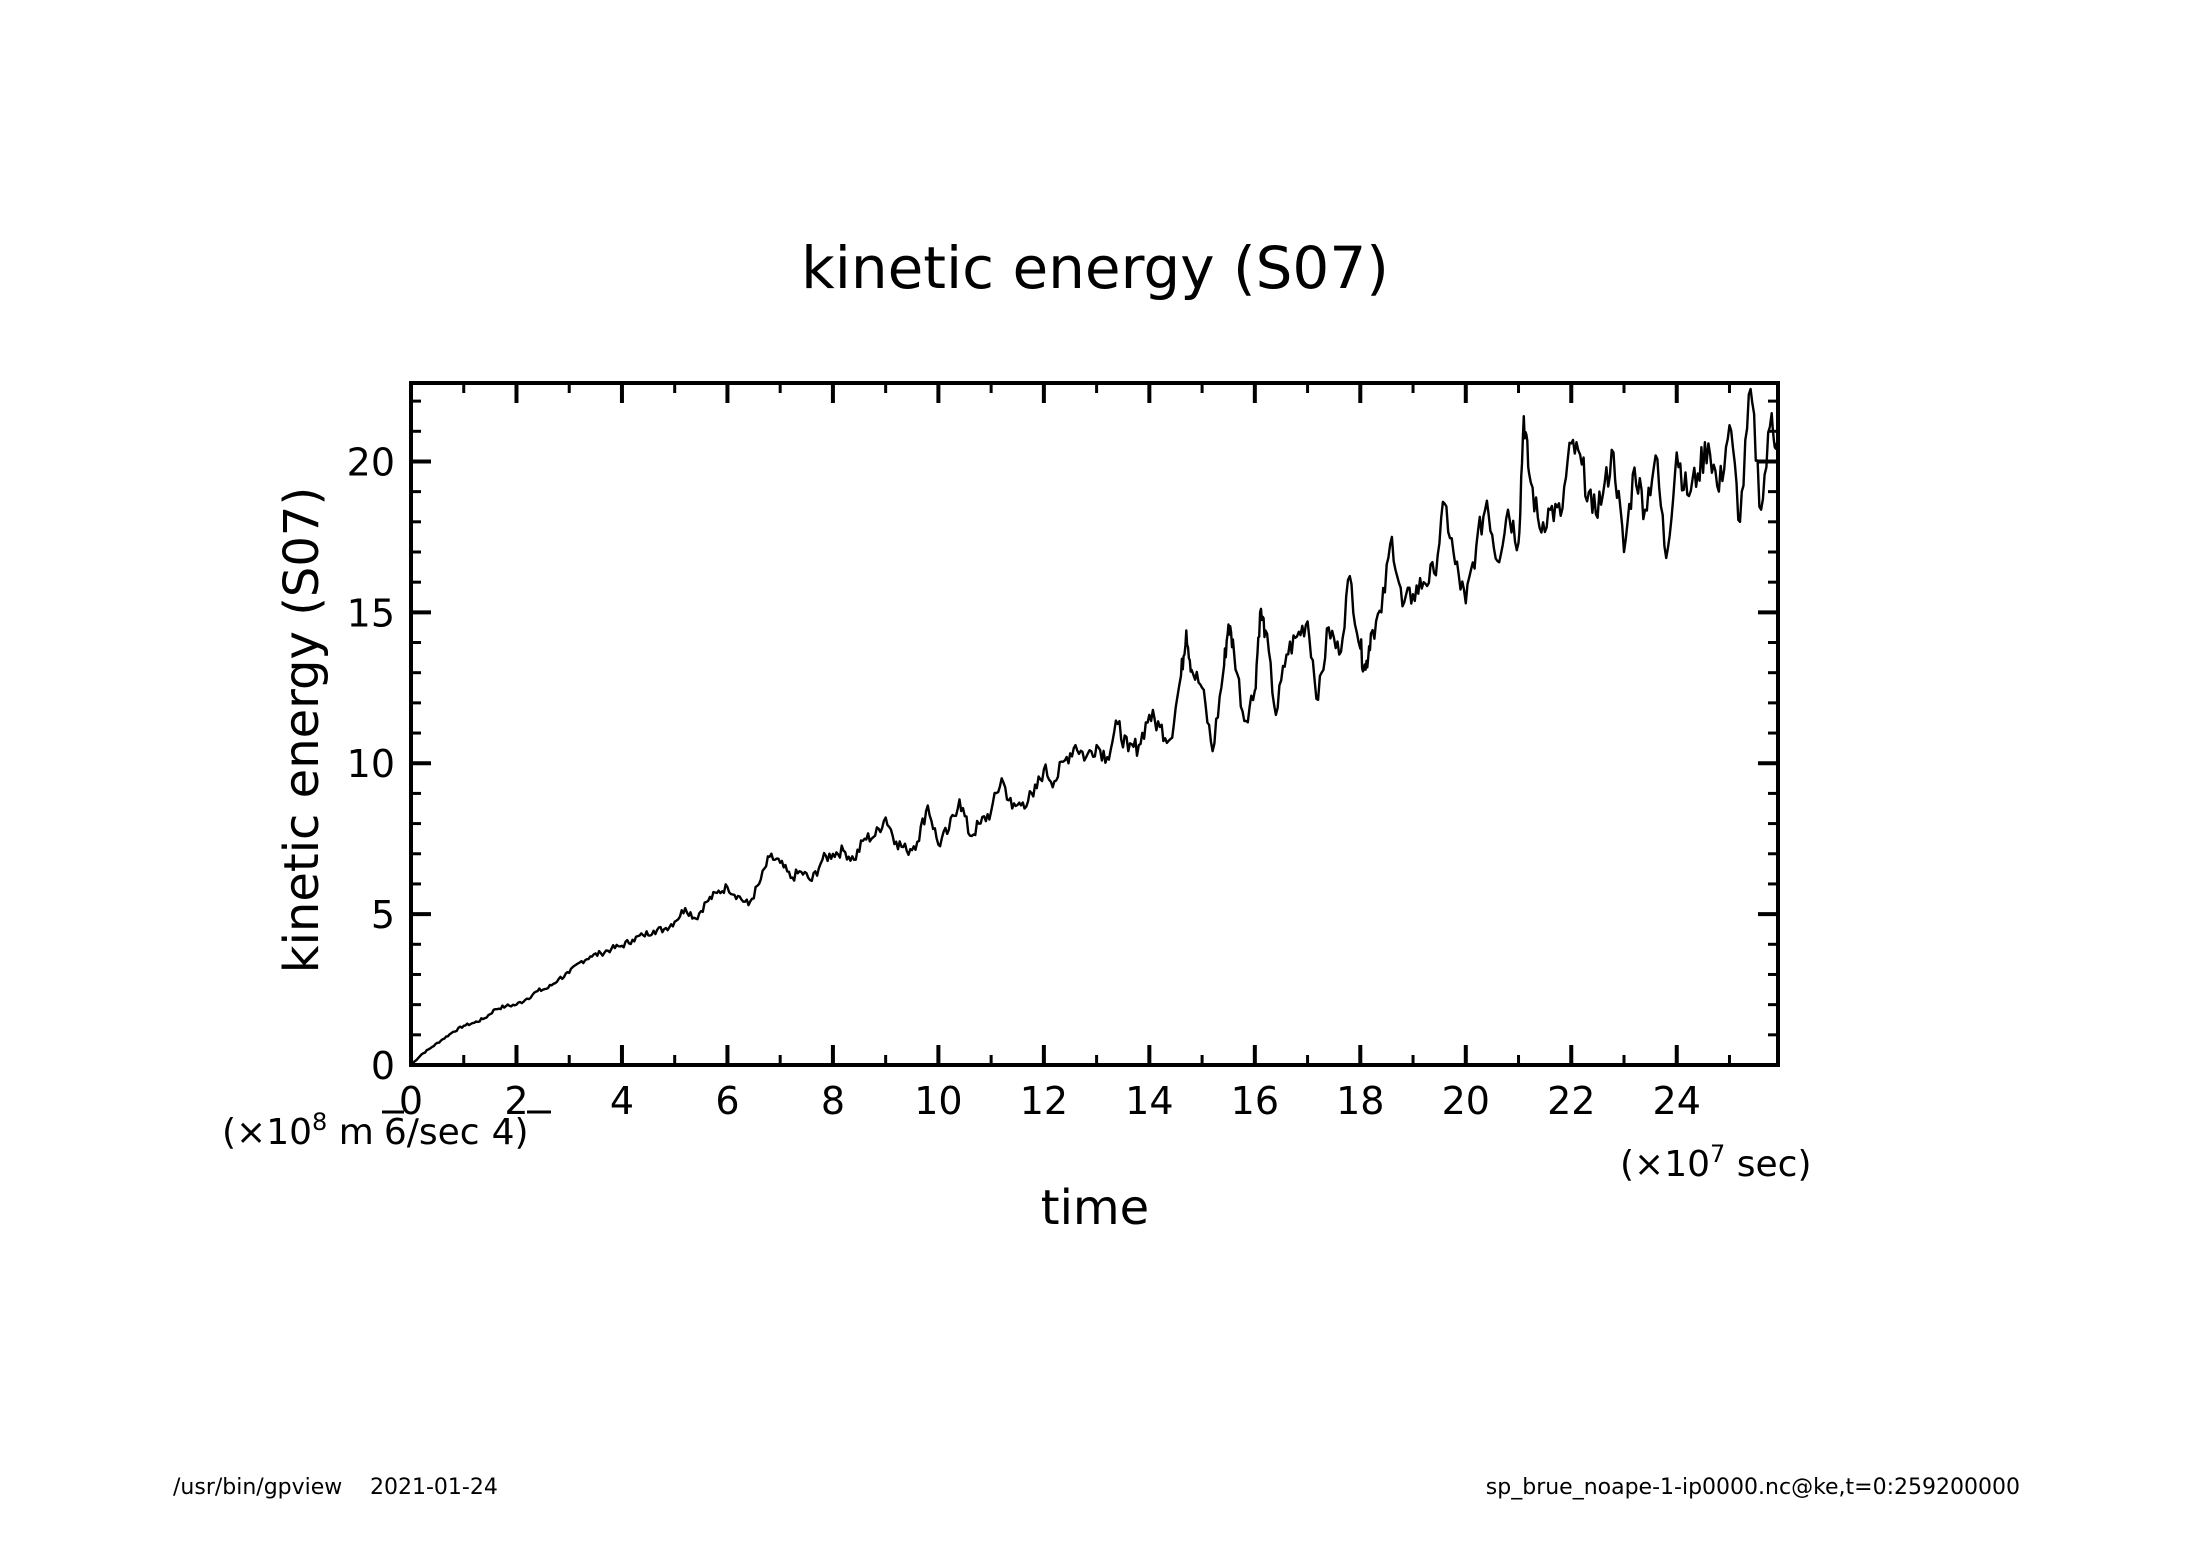 This screenshot has height=1546, width=2188. I want to click on footer-program: /usr/bin/gpview, so click(257, 1487).